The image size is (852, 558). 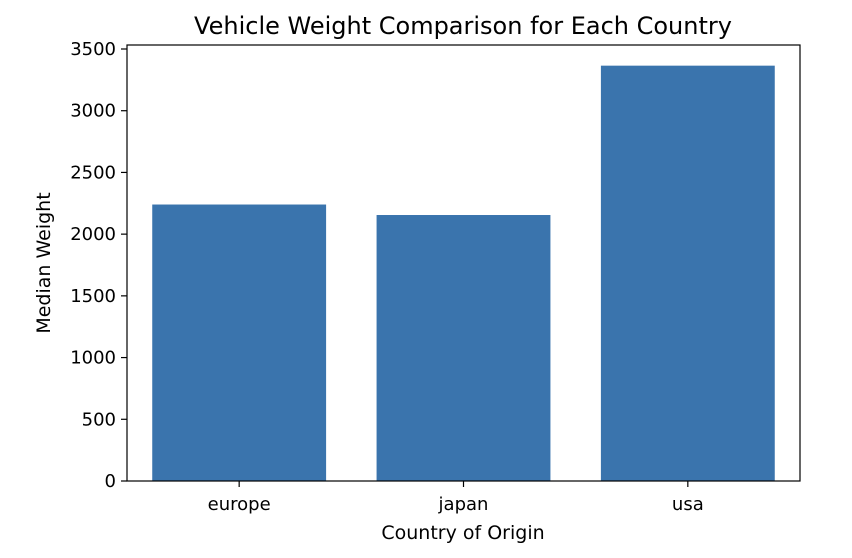 What do you see at coordinates (93, 111) in the screenshot?
I see `y-tick-label-3000: 3000` at bounding box center [93, 111].